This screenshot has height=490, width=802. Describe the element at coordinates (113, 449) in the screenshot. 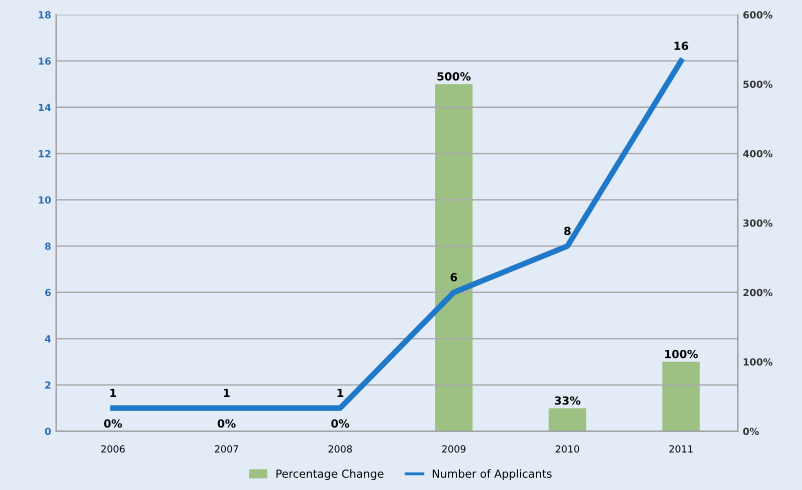

I see `x-tick-label: 2006` at that location.